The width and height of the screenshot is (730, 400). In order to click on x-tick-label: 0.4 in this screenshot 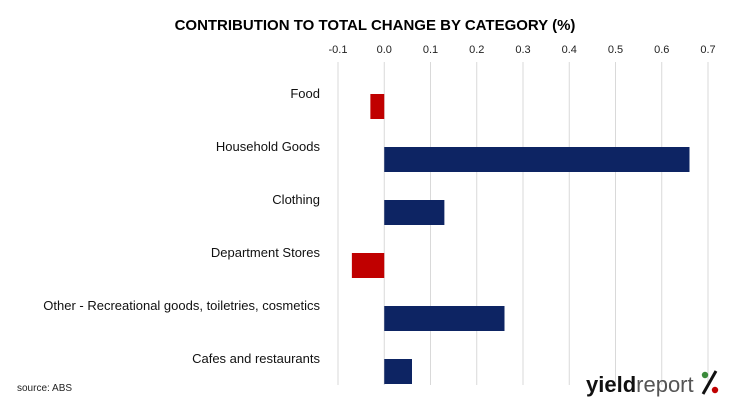, I will do `click(569, 50)`.